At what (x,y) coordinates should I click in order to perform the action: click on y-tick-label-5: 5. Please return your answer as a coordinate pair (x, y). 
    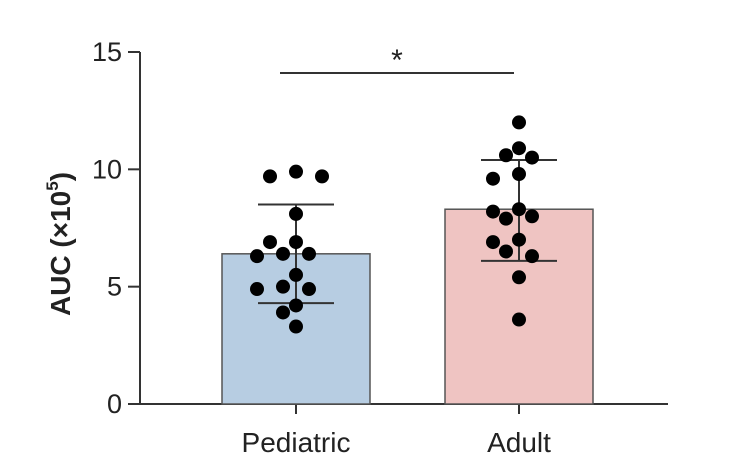
    Looking at the image, I should click on (114, 287).